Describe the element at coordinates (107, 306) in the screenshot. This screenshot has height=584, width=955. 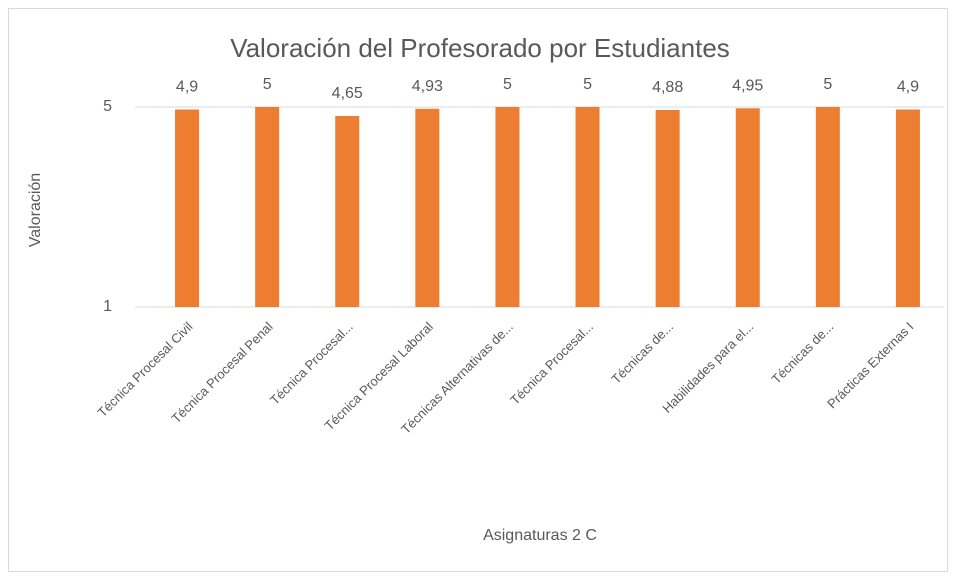
I see `y-tick-label: 1` at that location.